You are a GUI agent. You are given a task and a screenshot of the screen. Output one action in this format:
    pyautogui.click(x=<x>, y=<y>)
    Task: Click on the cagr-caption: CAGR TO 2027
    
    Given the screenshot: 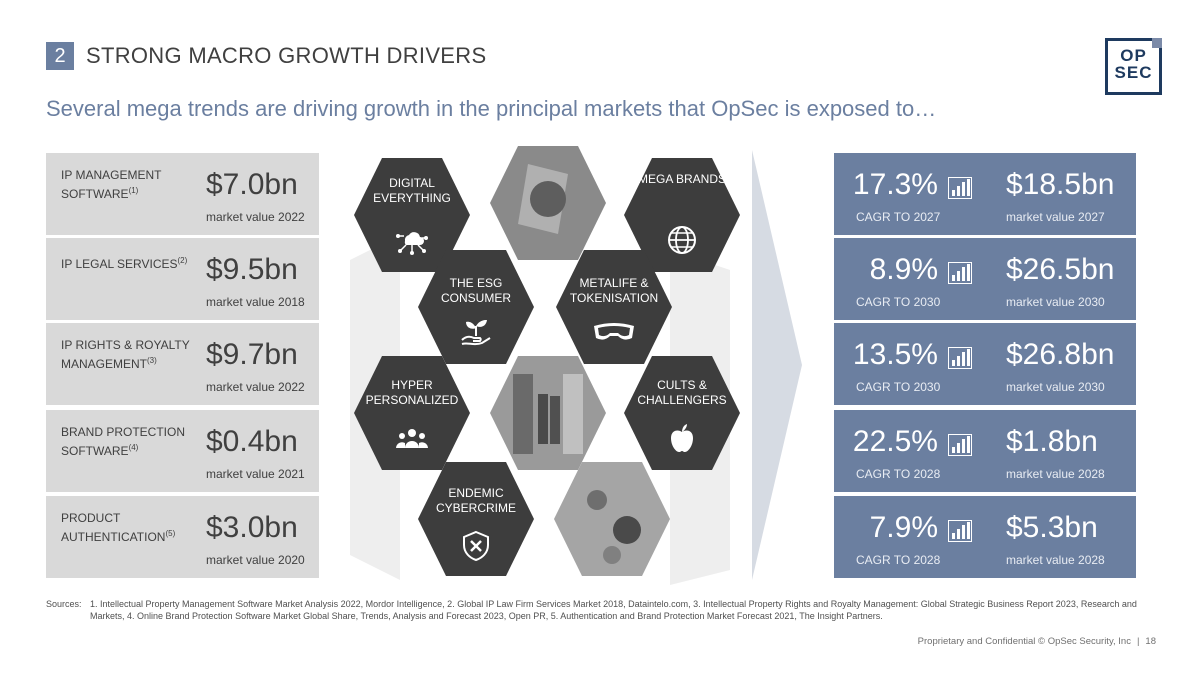 What is the action you would take?
    pyautogui.click(x=898, y=217)
    